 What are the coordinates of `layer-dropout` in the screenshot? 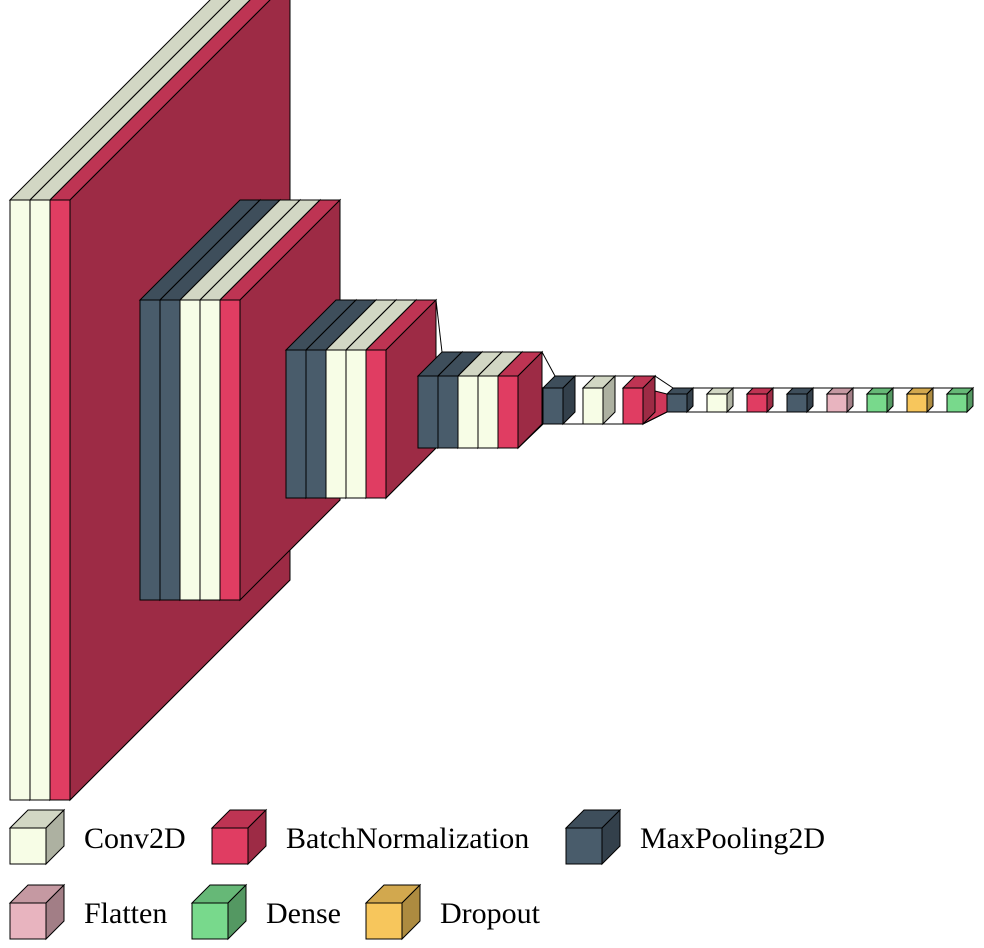 It's located at (920, 400).